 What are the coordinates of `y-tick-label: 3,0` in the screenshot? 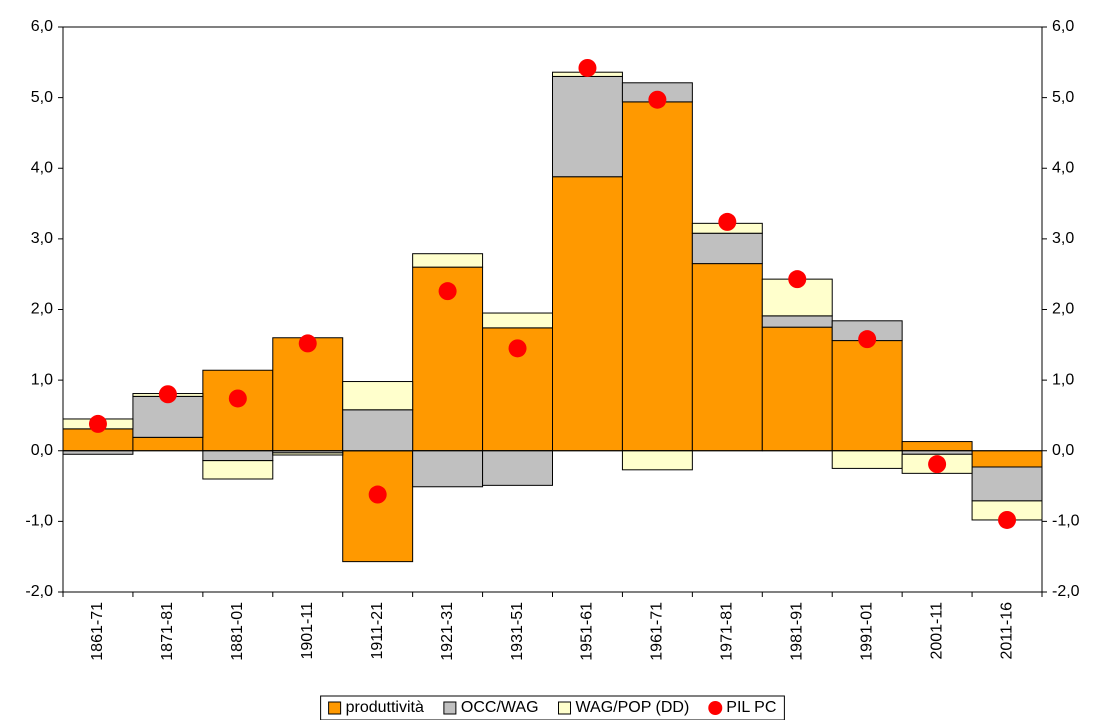 It's located at (42, 238).